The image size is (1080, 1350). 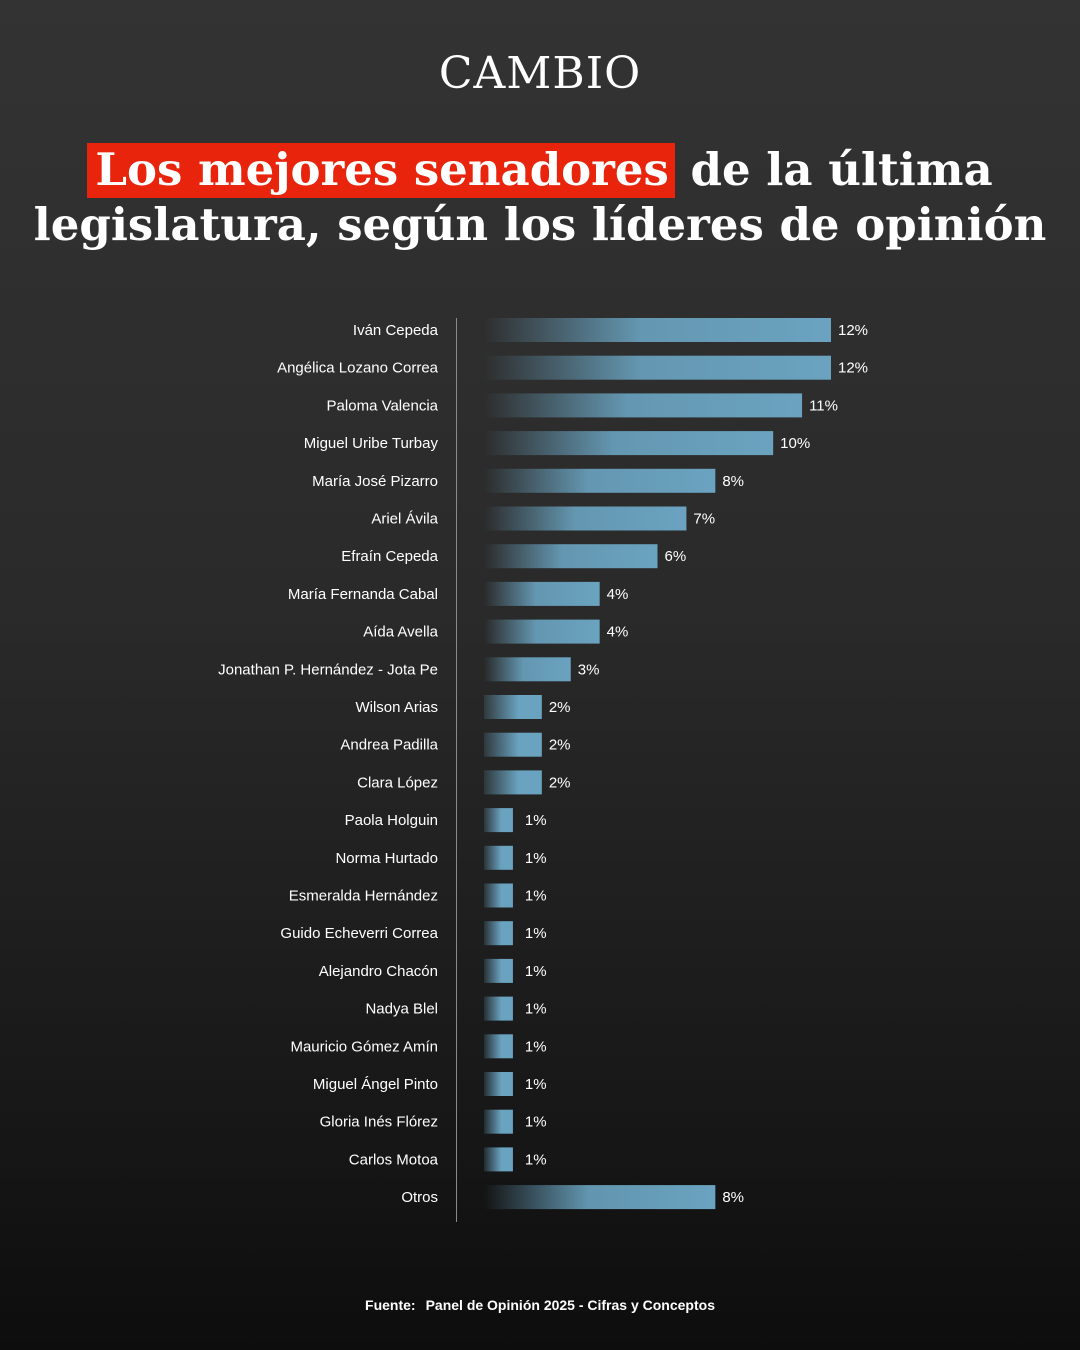 What do you see at coordinates (540, 73) in the screenshot?
I see `cambio-logo: CAMBIO` at bounding box center [540, 73].